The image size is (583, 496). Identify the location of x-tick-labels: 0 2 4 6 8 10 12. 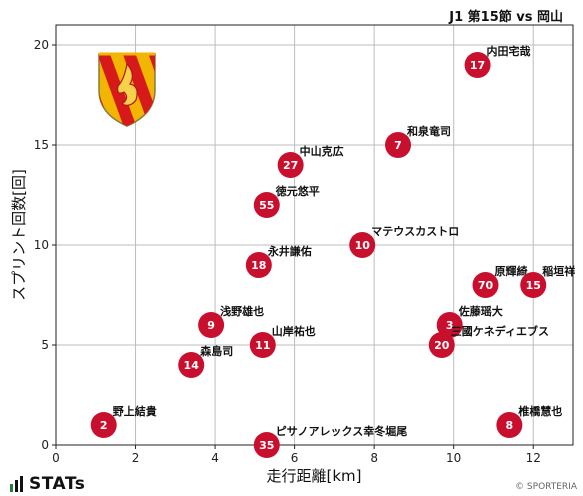
(296, 455).